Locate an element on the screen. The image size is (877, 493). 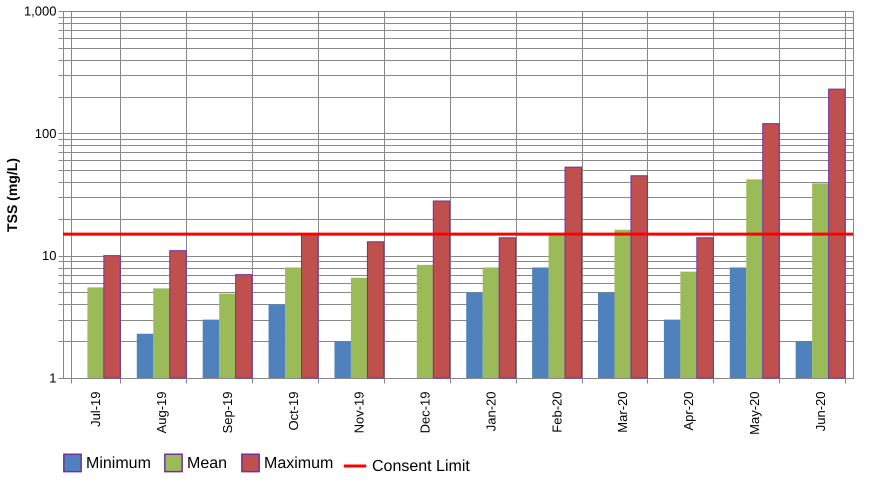
y-tick-label: 100 is located at coordinates (45, 133).